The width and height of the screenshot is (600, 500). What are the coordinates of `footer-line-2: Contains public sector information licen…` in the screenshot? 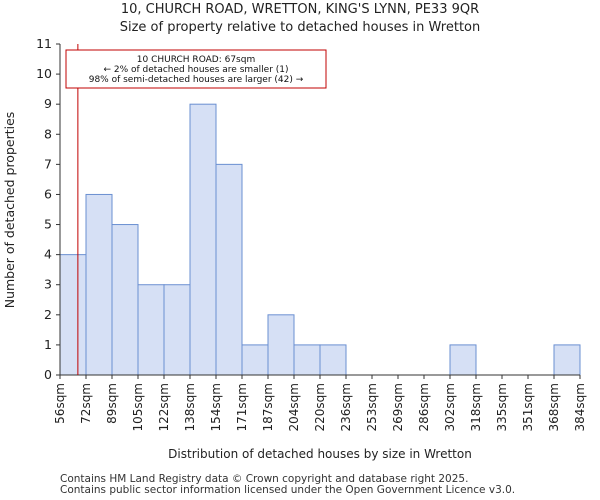 It's located at (288, 490).